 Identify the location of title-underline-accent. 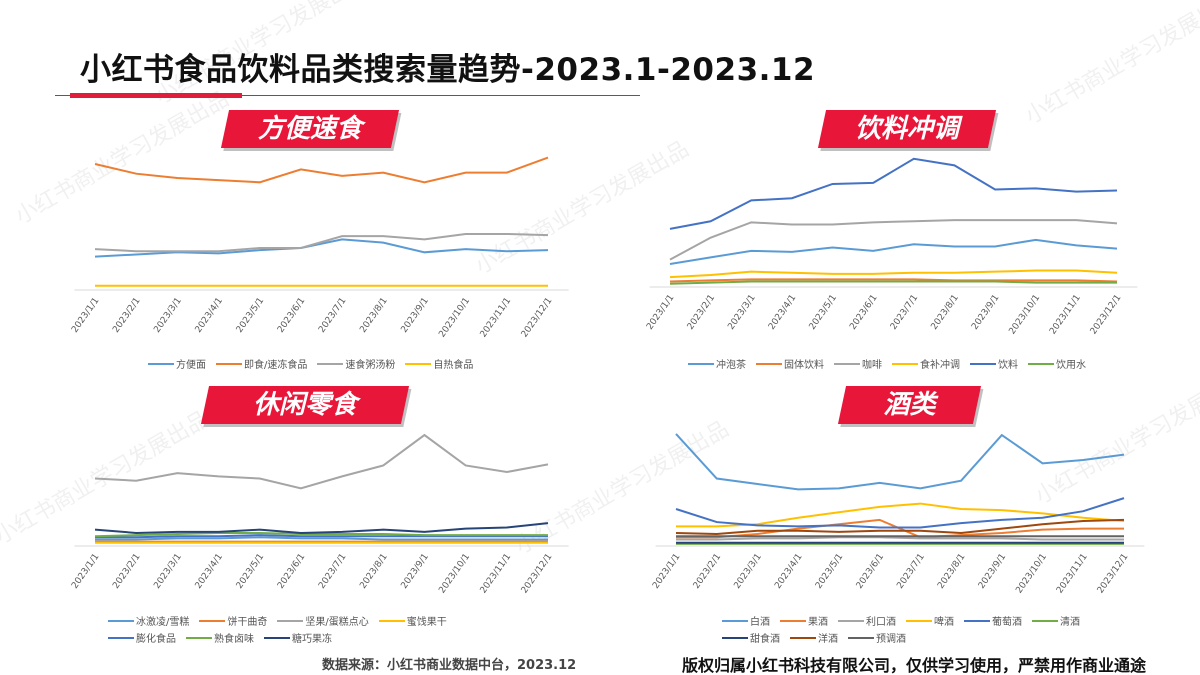
(156, 95).